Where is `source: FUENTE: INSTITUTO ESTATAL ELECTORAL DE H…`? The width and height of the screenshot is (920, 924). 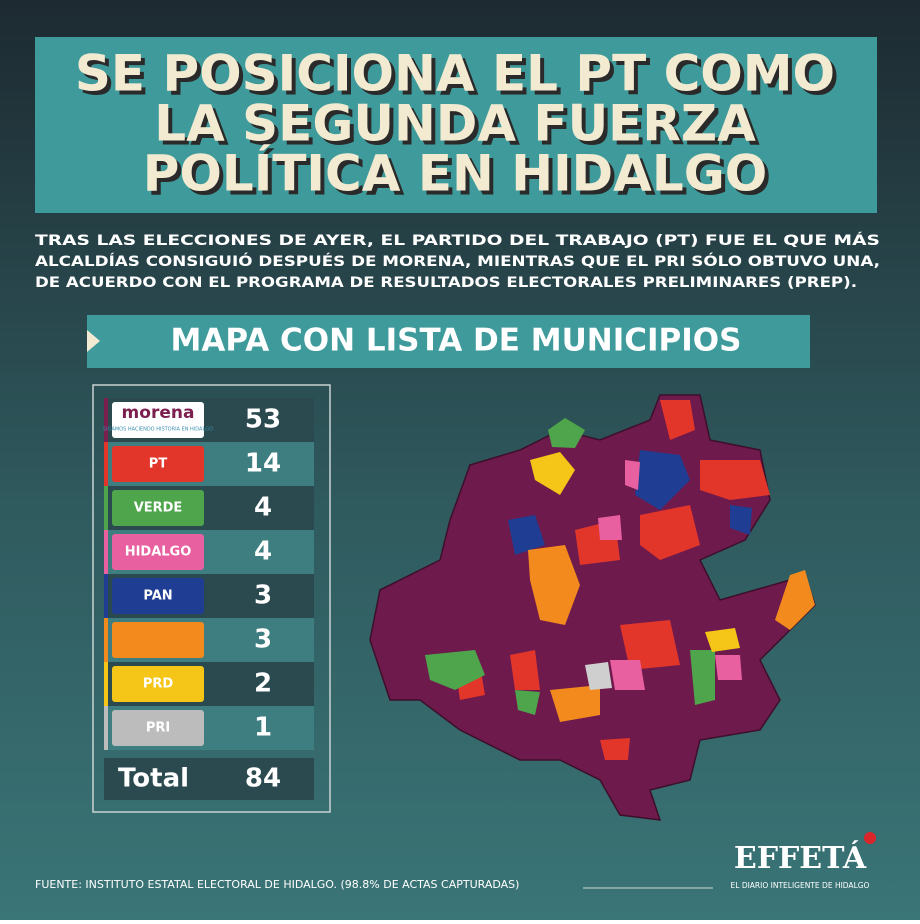 source: FUENTE: INSTITUTO ESTATAL ELECTORAL DE H… is located at coordinates (277, 884).